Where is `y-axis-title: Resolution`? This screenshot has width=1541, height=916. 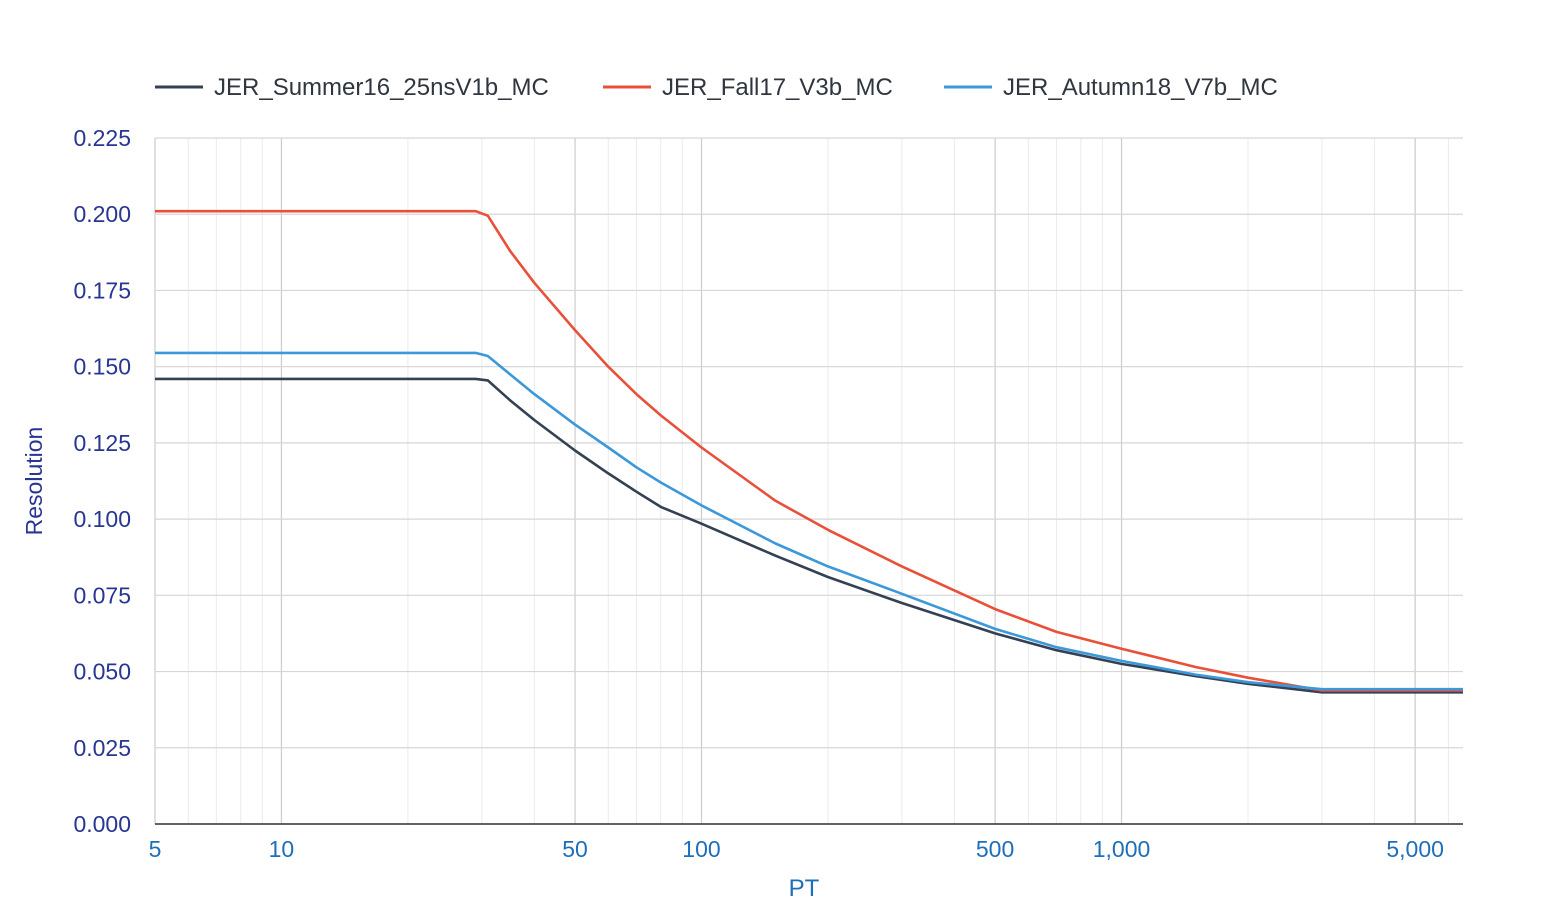
y-axis-title: Resolution is located at coordinates (34, 481).